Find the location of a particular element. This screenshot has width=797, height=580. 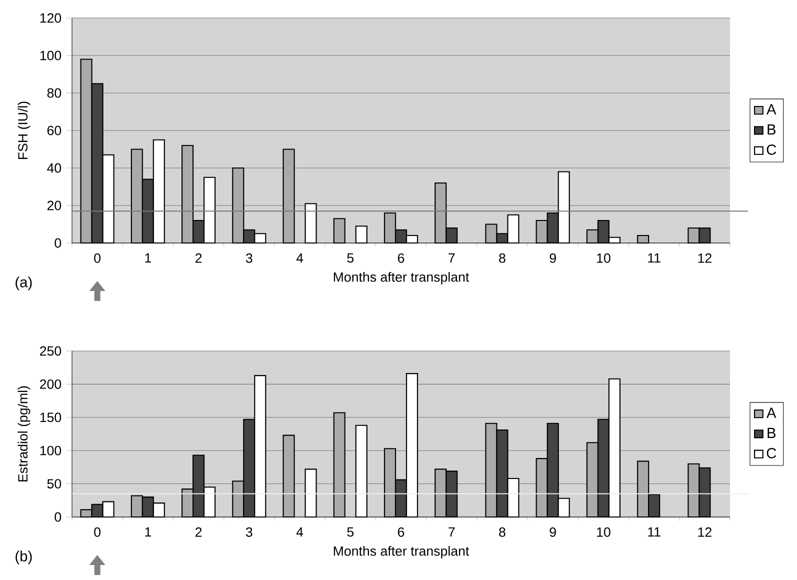

text: (b) is located at coordinates (24, 557).